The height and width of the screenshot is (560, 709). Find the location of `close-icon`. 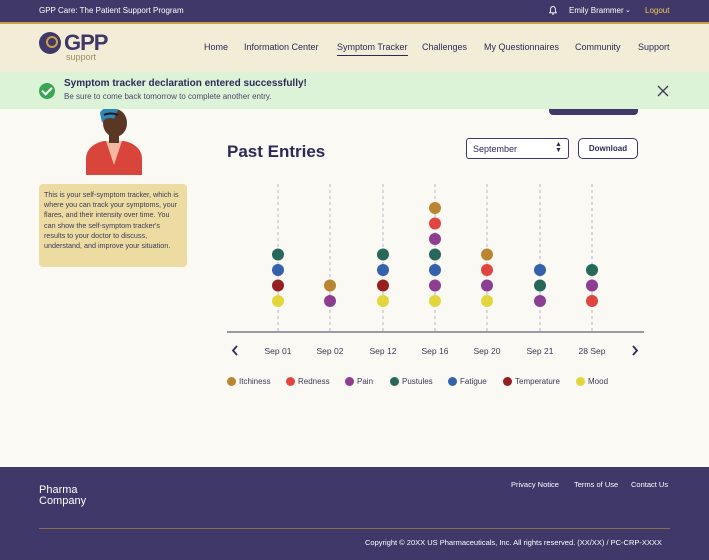

close-icon is located at coordinates (663, 91).